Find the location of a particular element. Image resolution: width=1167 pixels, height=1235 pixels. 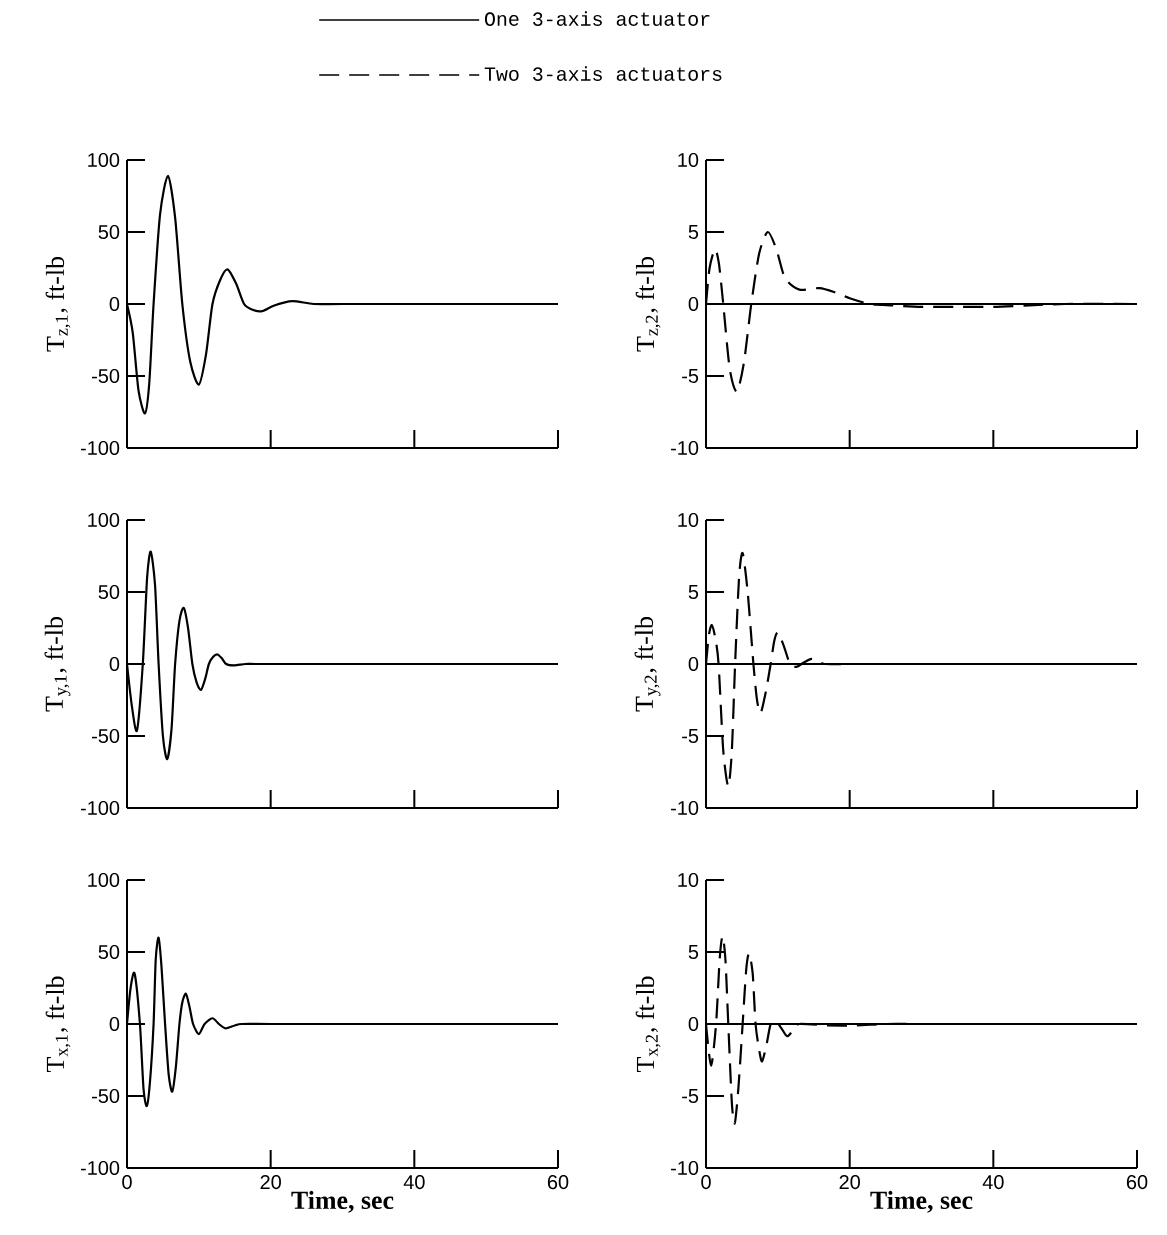

y-axis-title: T$_{y,2}$, ft-lb is located at coordinates (647, 664).